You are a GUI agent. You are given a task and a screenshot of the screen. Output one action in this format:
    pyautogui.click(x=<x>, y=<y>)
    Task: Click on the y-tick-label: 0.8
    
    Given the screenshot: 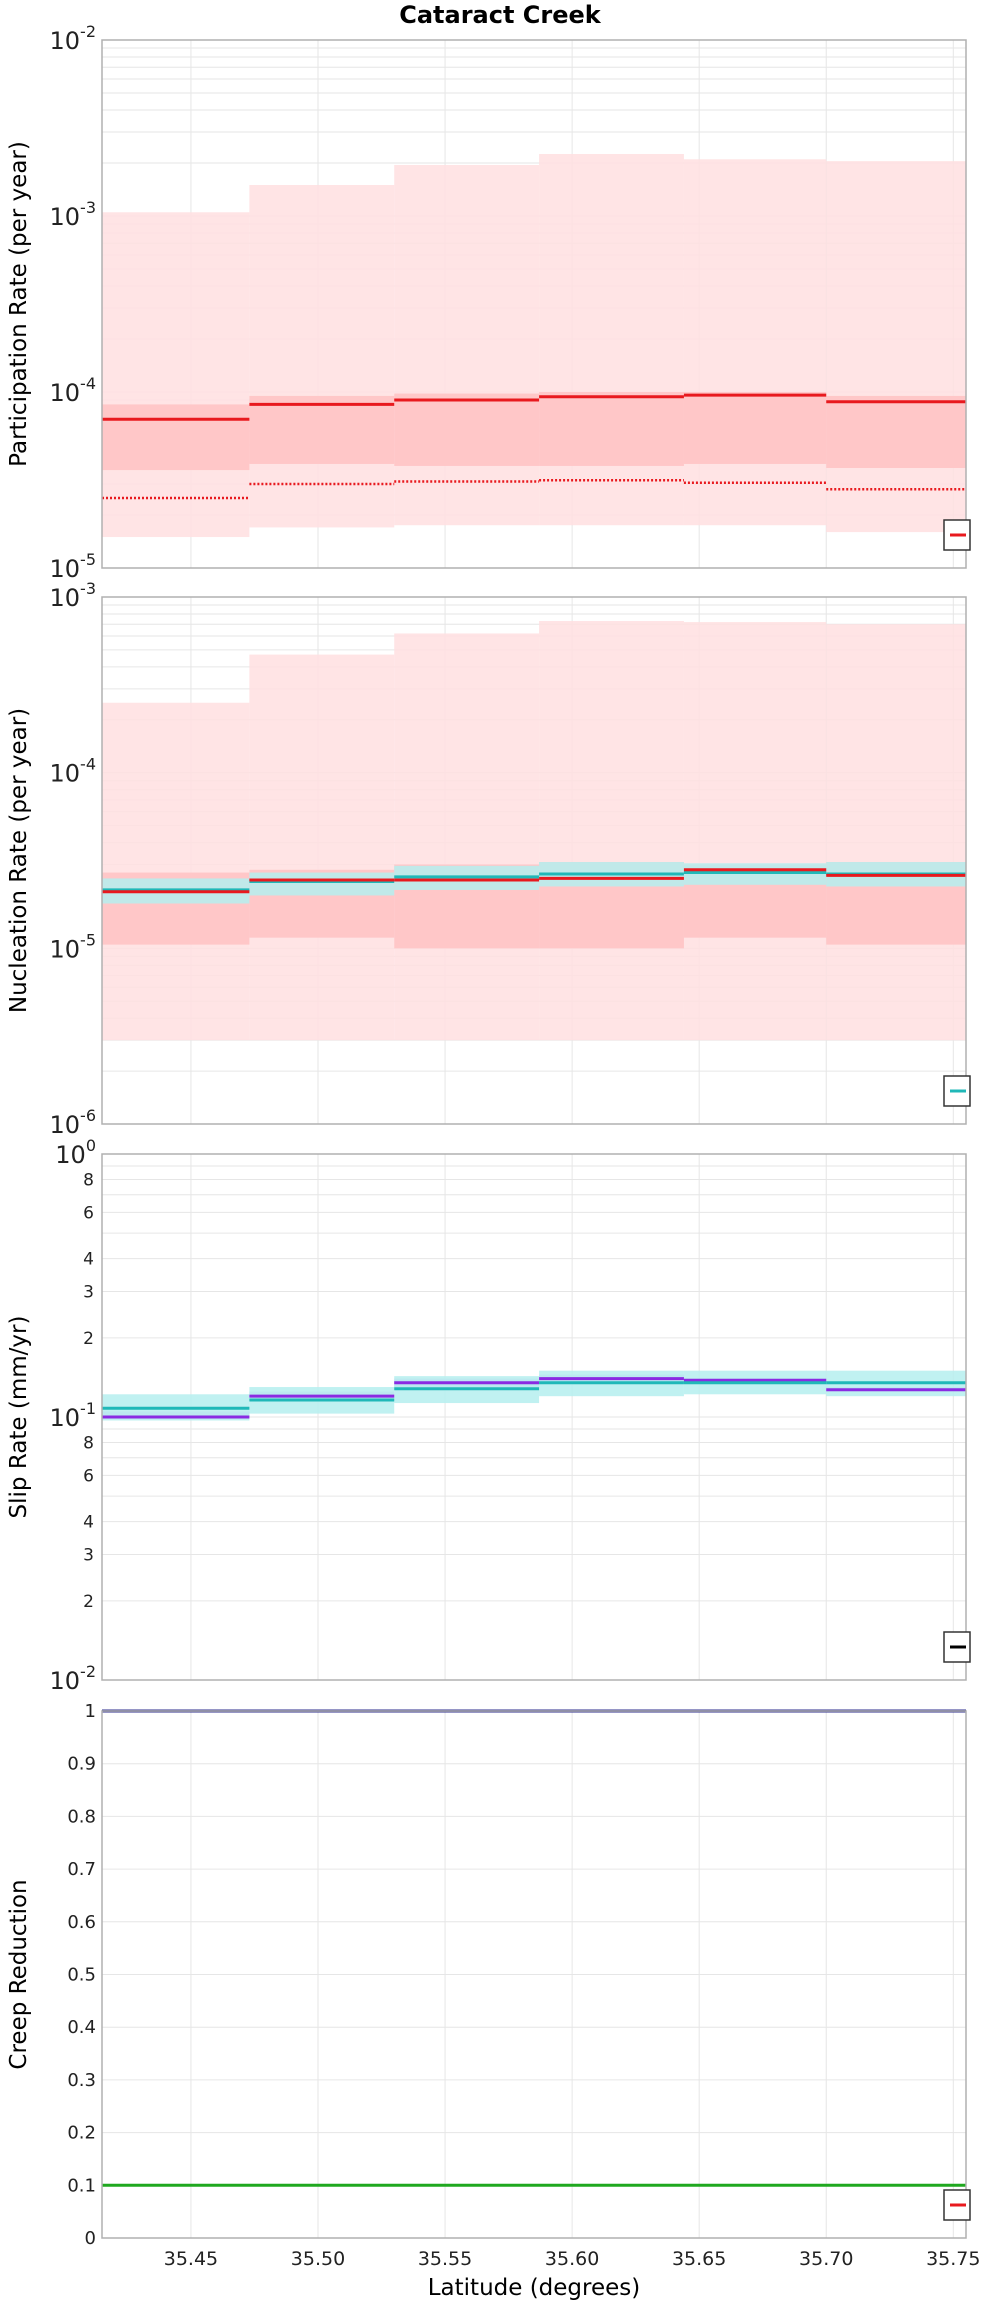 What is the action you would take?
    pyautogui.click(x=81, y=1816)
    